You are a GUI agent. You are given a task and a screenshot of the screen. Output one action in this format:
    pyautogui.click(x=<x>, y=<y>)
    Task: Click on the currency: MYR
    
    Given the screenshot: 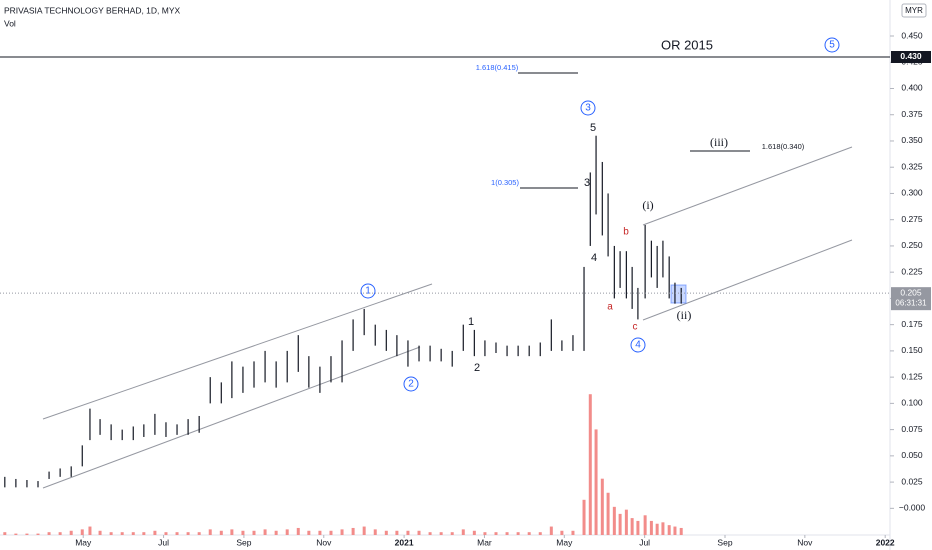 What is the action you would take?
    pyautogui.click(x=914, y=10)
    